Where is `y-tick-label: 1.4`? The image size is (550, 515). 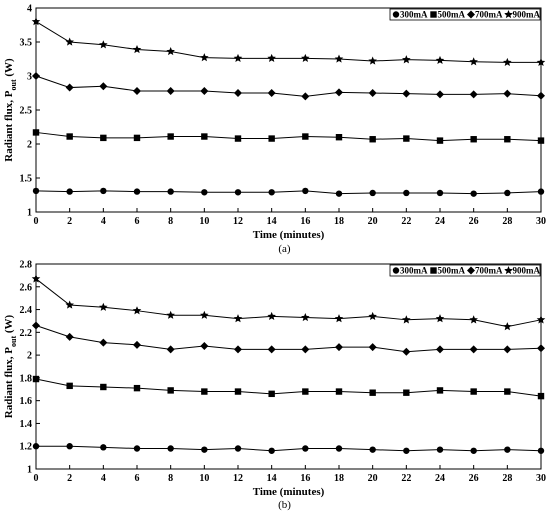
y-tick-label: 1.4 is located at coordinates (26, 424).